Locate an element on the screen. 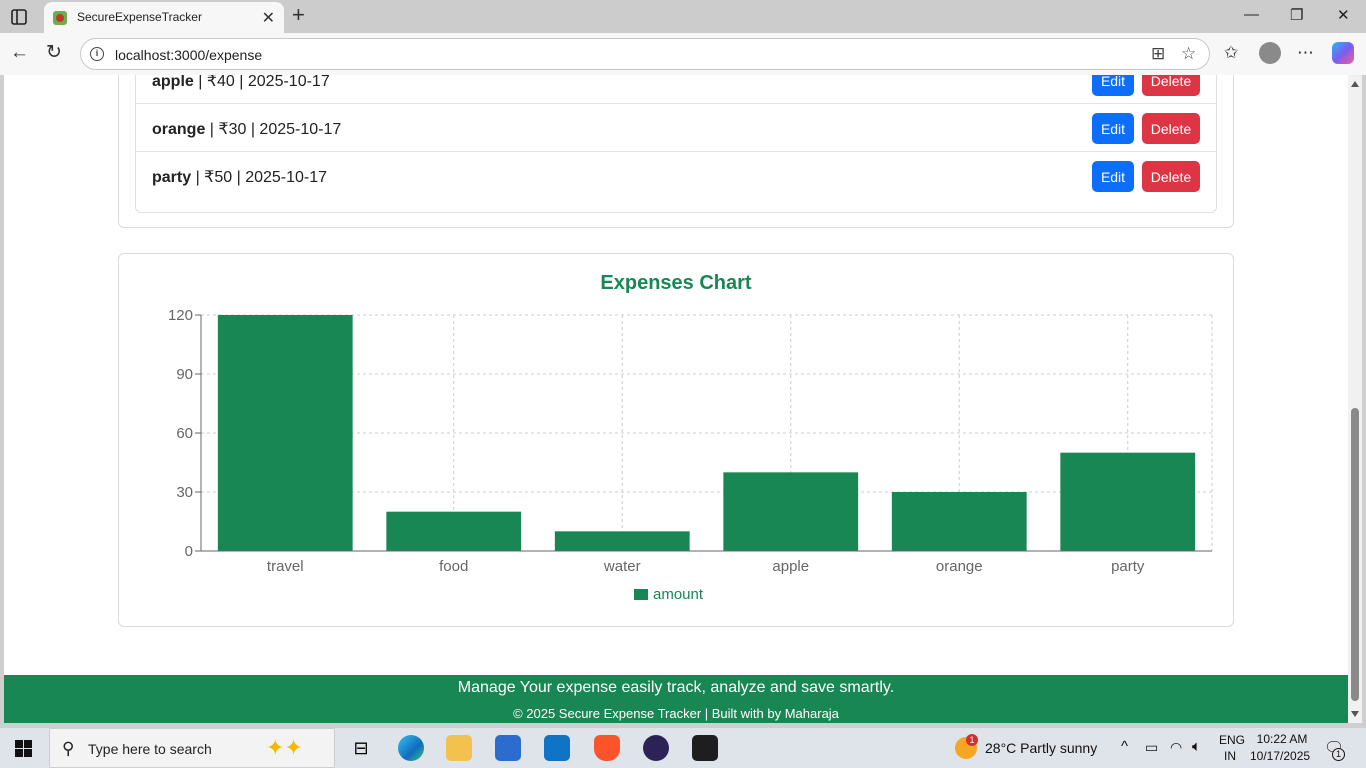  weather-badge: 1 is located at coordinates (972, 740).